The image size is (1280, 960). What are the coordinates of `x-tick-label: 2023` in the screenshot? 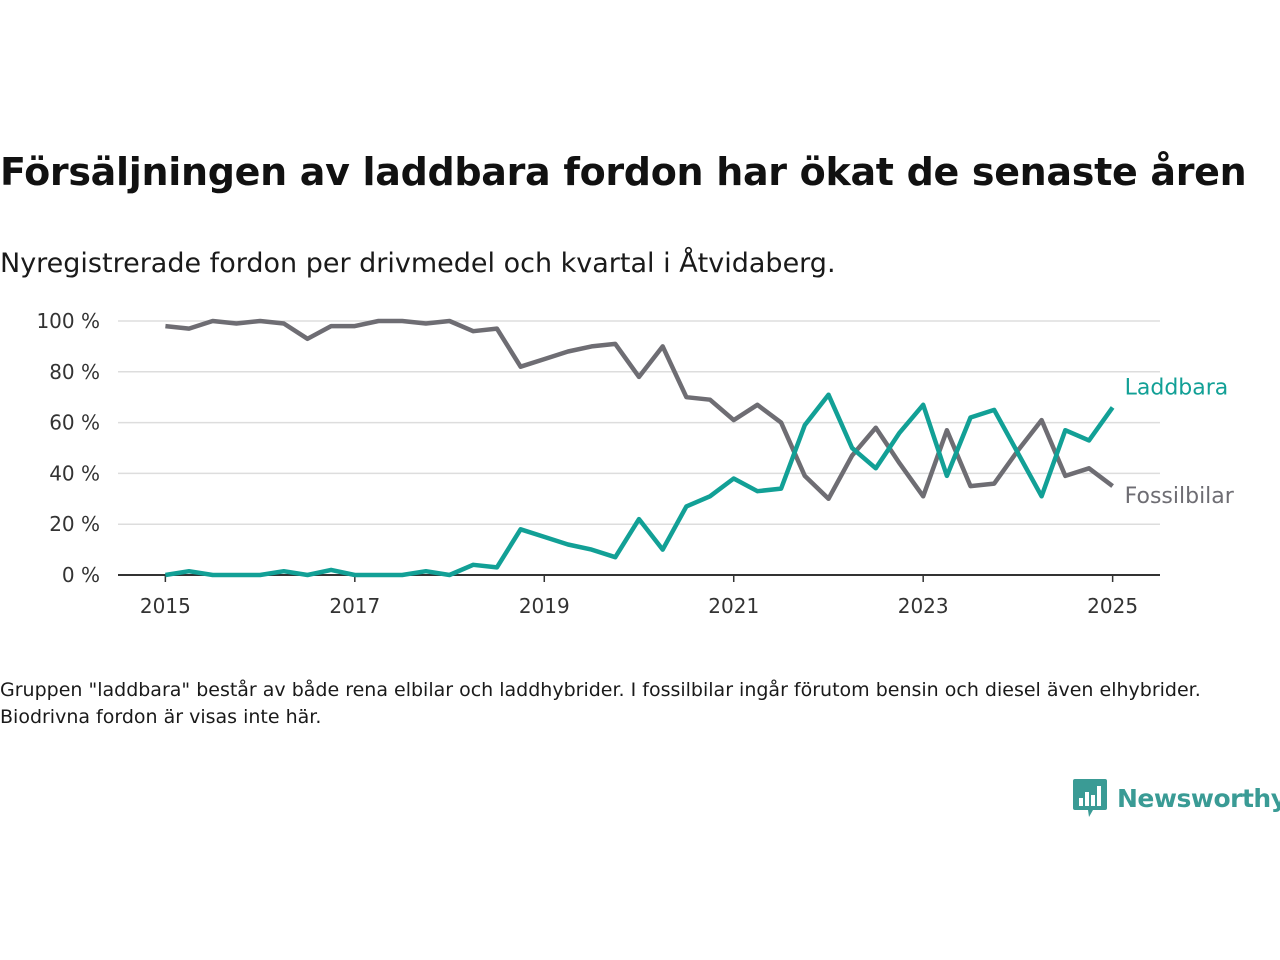 It's located at (923, 606).